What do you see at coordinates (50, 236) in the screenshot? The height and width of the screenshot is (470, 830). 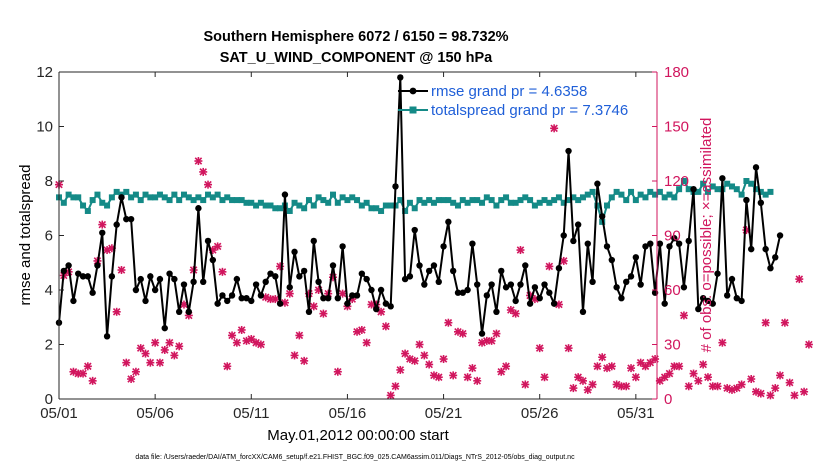 I see `y-axis-ticks: 0 2 4 6 8 10 12` at bounding box center [50, 236].